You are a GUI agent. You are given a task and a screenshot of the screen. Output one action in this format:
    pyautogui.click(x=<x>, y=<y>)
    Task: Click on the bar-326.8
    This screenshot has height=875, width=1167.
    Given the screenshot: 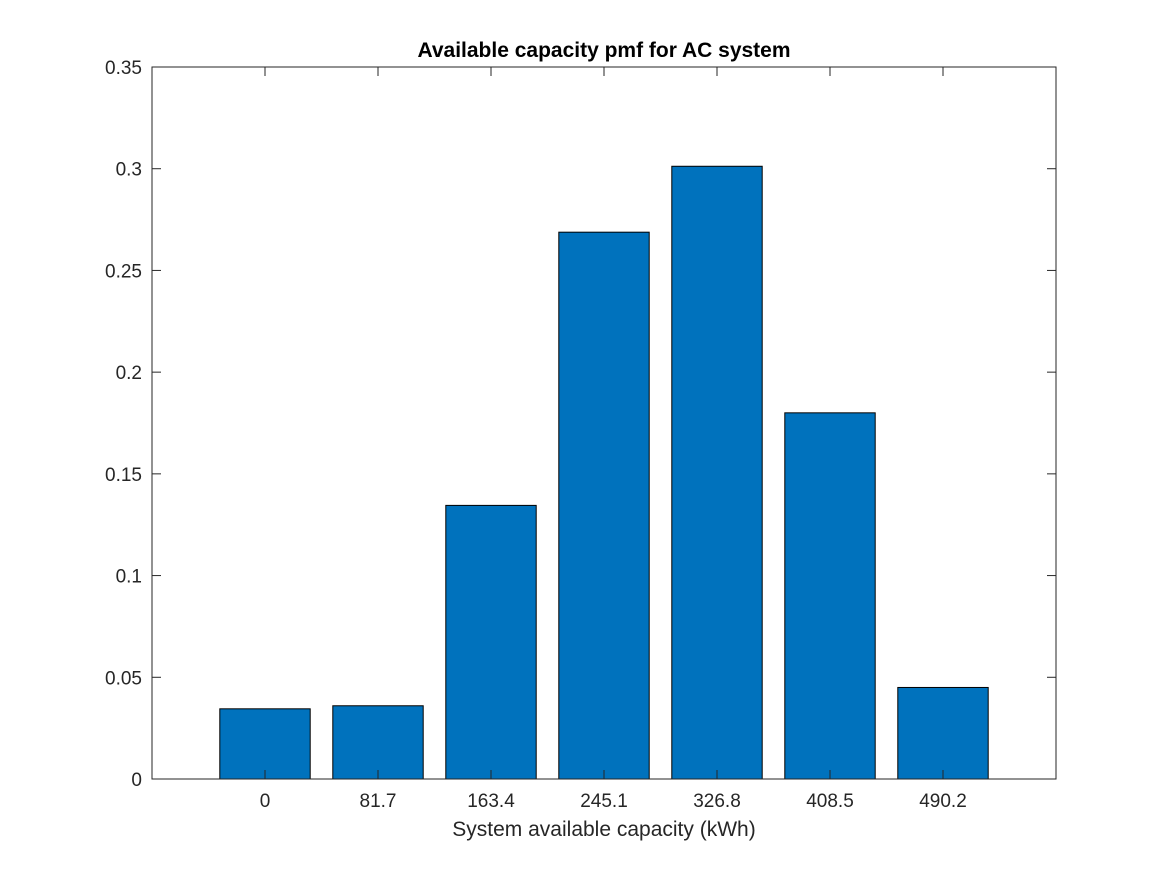 What is the action you would take?
    pyautogui.click(x=717, y=472)
    